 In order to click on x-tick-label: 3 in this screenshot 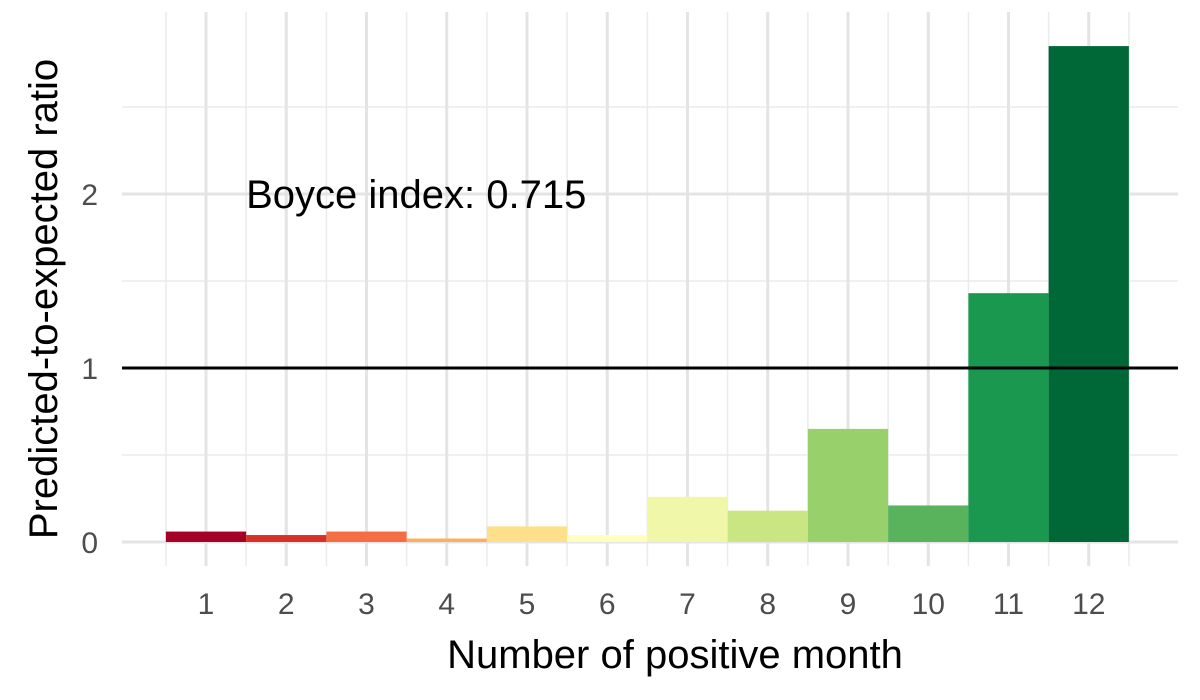, I will do `click(366, 604)`.